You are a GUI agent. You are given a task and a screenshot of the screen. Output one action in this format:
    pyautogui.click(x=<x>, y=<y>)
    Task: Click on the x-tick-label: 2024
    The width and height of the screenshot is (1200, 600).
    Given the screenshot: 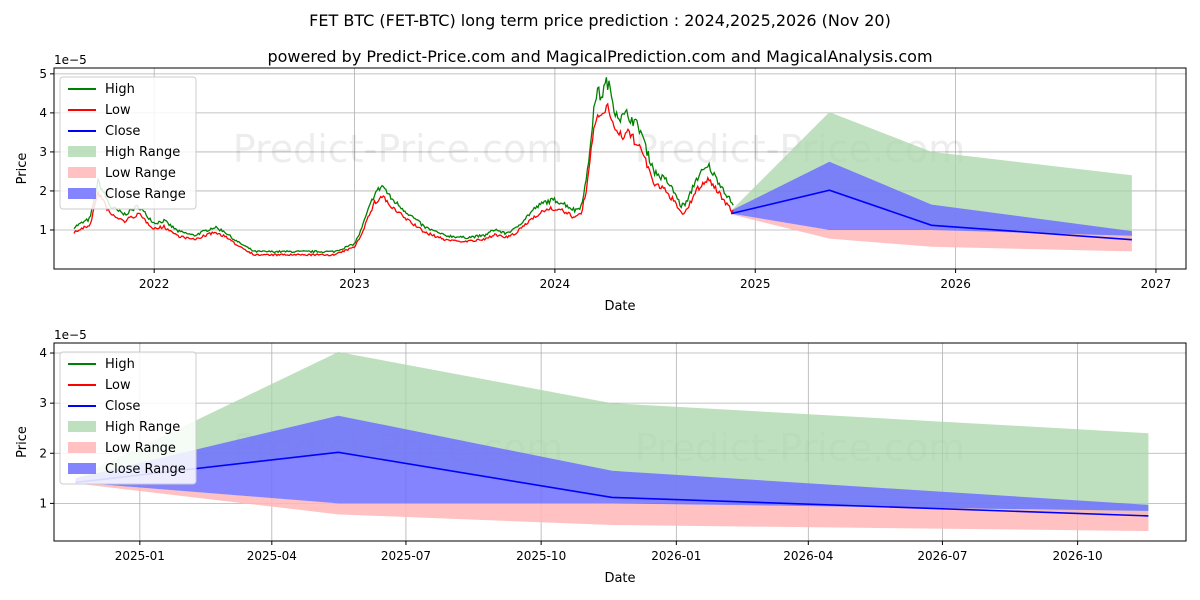 What is the action you would take?
    pyautogui.click(x=555, y=284)
    